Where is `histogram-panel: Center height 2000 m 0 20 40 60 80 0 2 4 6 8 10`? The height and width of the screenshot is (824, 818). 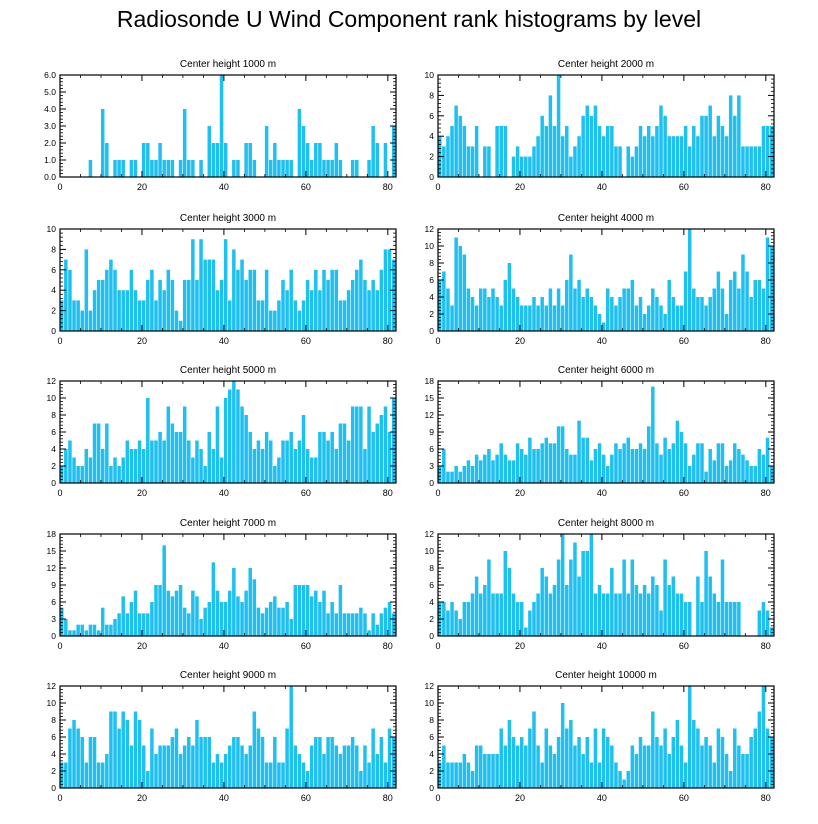 histogram-panel: Center height 2000 m 0 20 40 60 80 0 2 4 6 8 10 is located at coordinates (600, 125).